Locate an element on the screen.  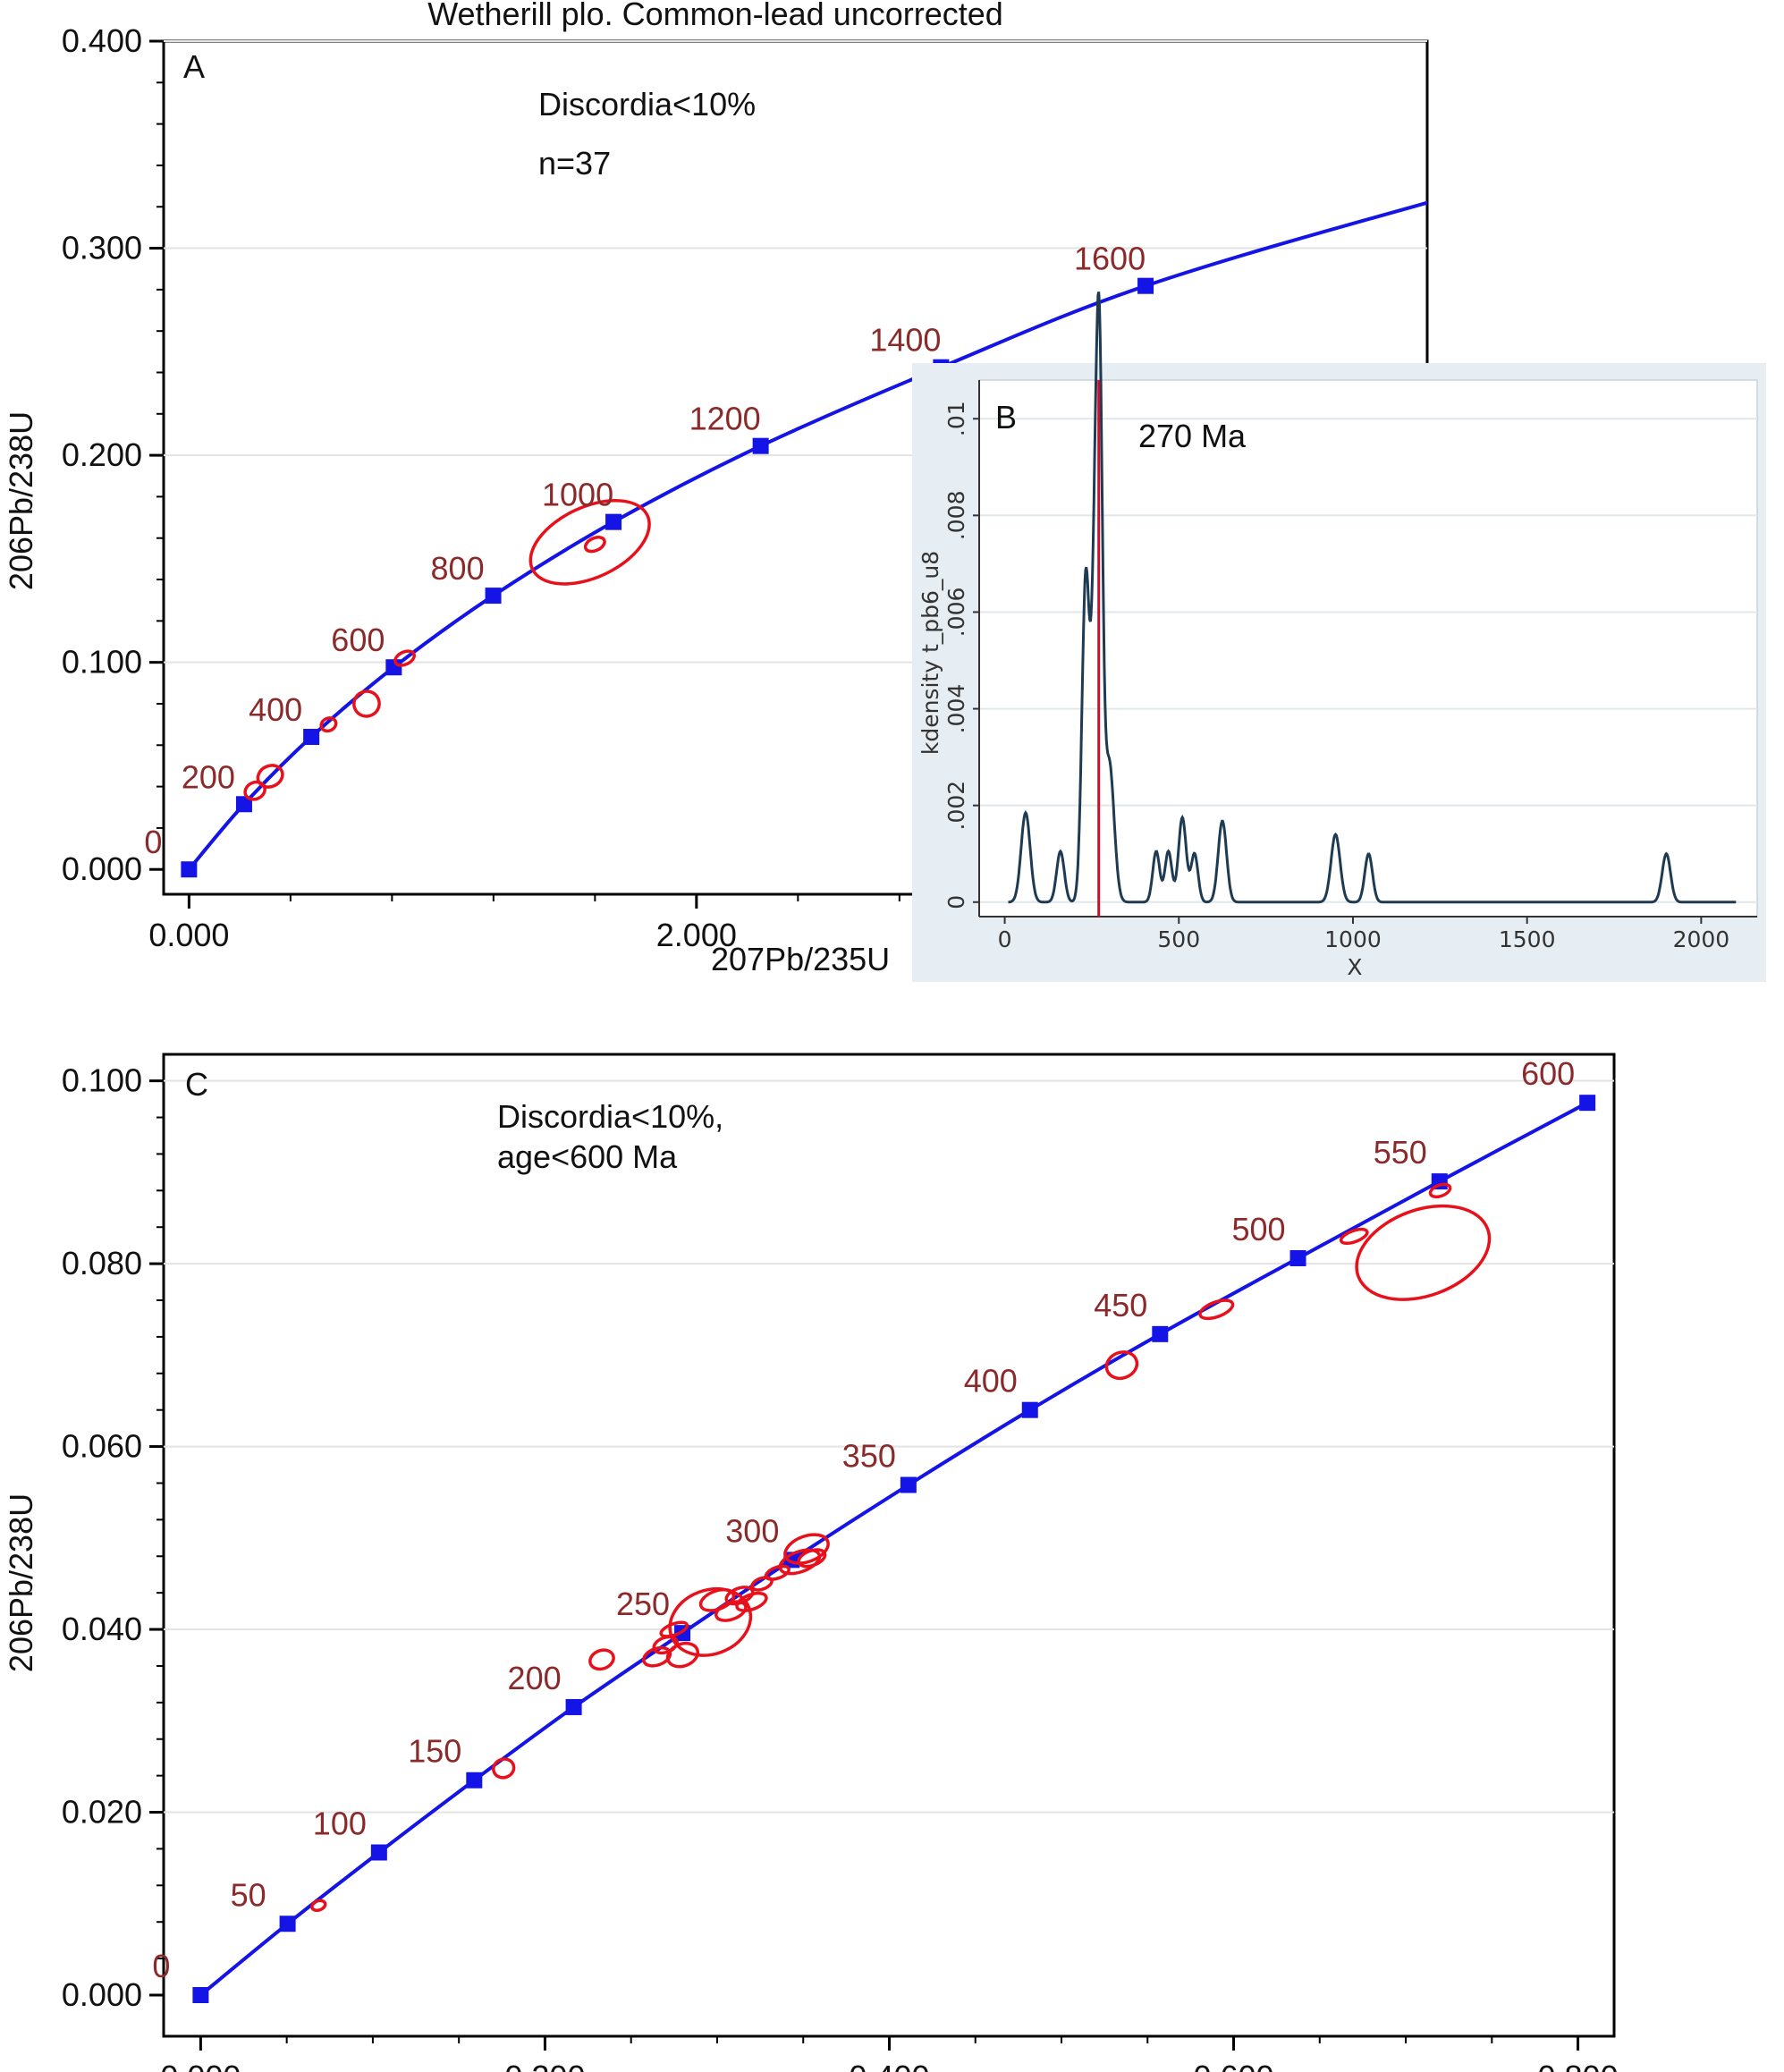
y-tick-label: 0.200 is located at coordinates (102, 454).